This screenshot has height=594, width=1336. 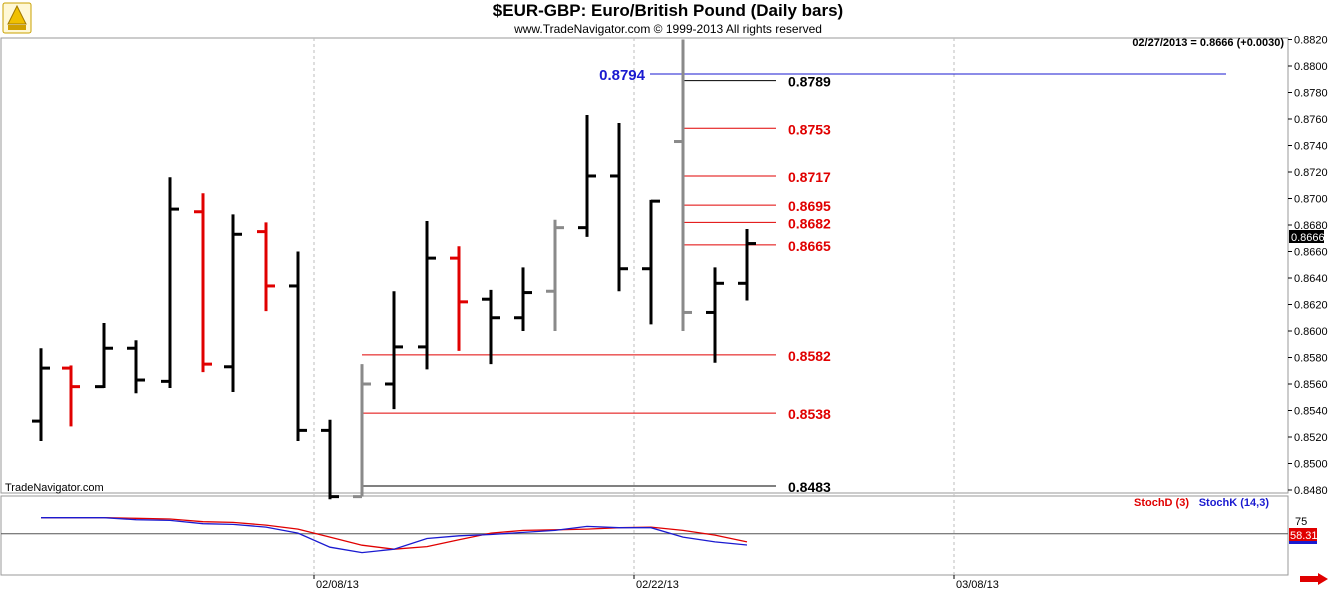 What do you see at coordinates (337, 585) in the screenshot?
I see `time-tick-label: 02/08/13` at bounding box center [337, 585].